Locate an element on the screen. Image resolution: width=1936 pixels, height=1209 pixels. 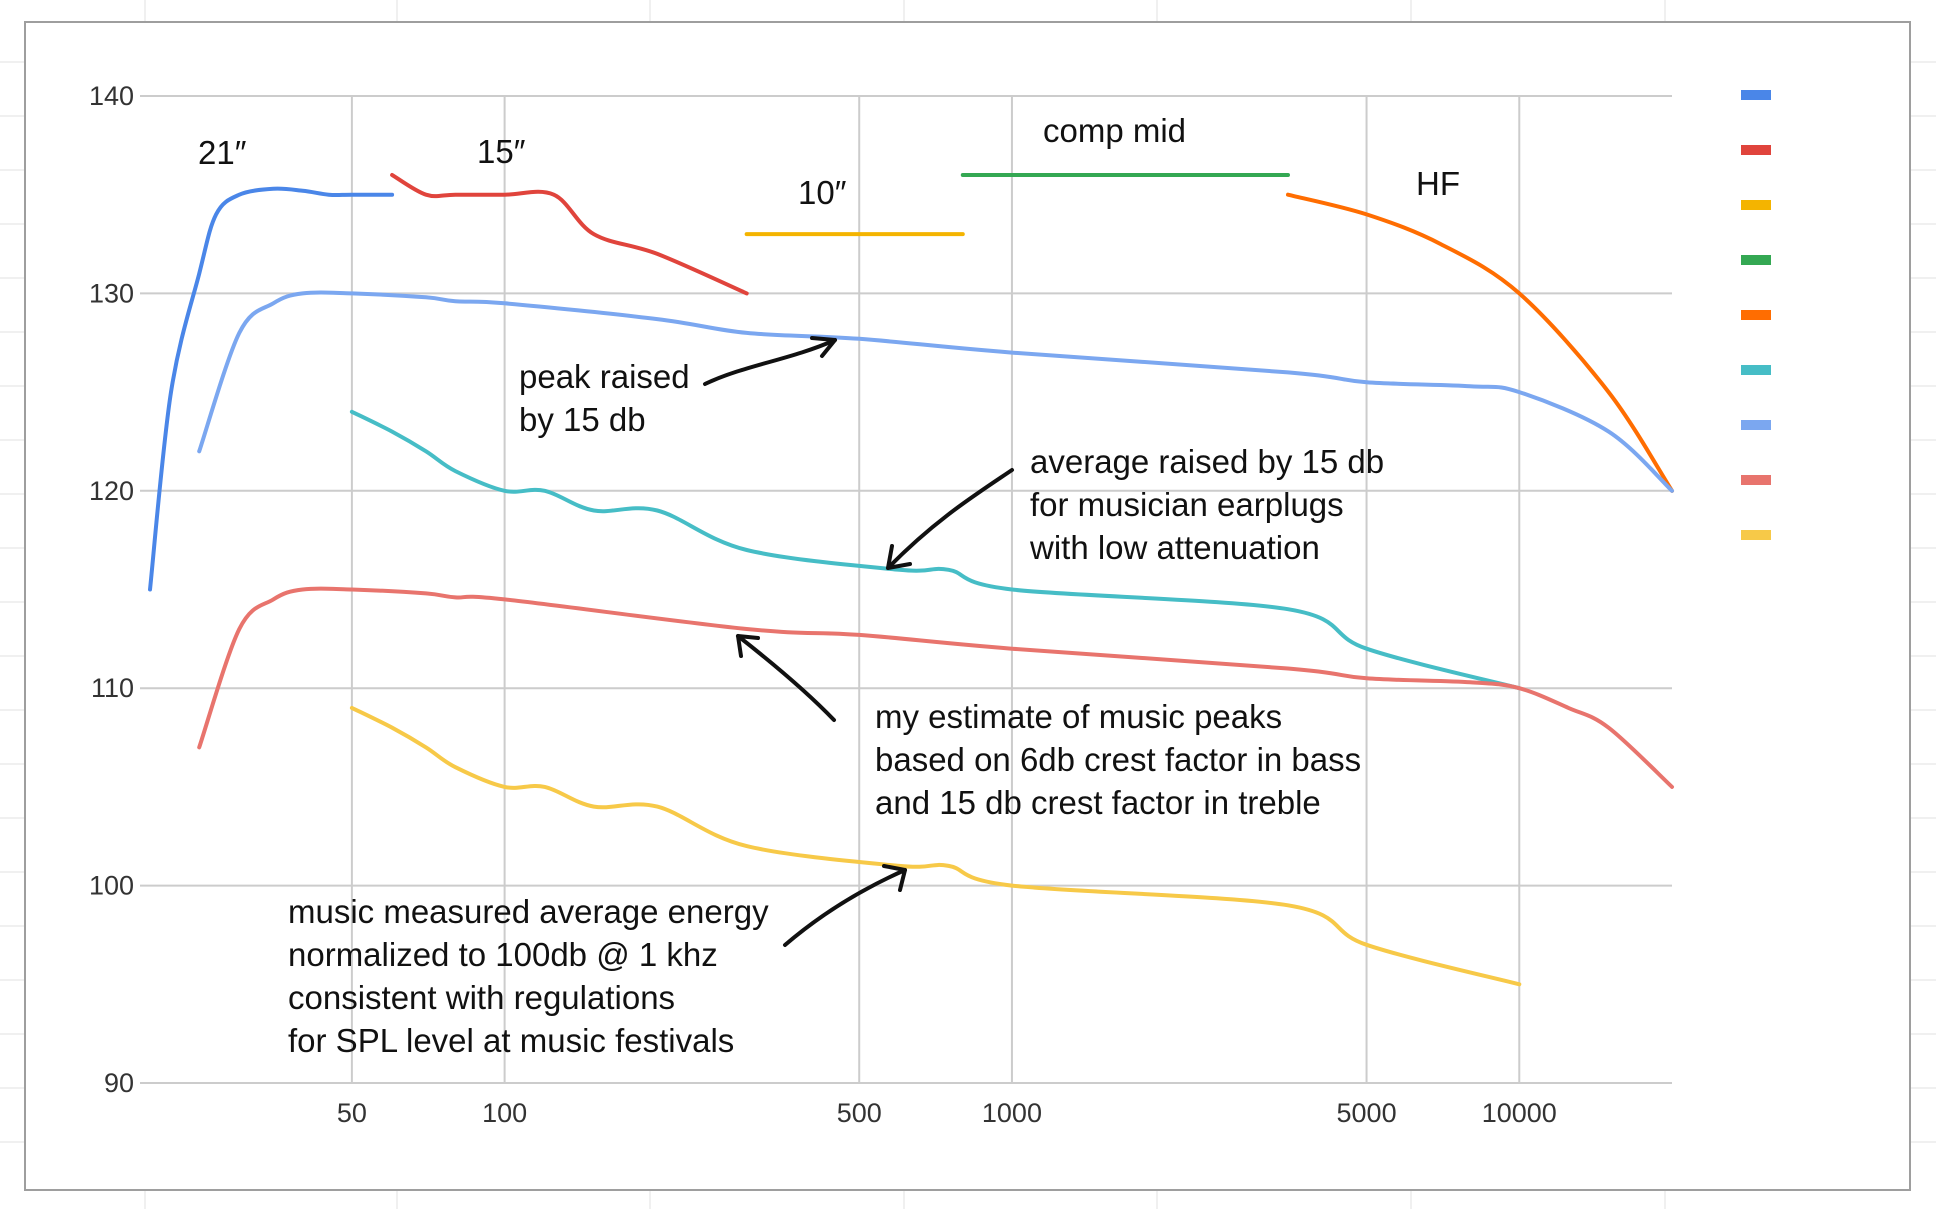
arrow-peak-head is located at coordinates (823, 347).